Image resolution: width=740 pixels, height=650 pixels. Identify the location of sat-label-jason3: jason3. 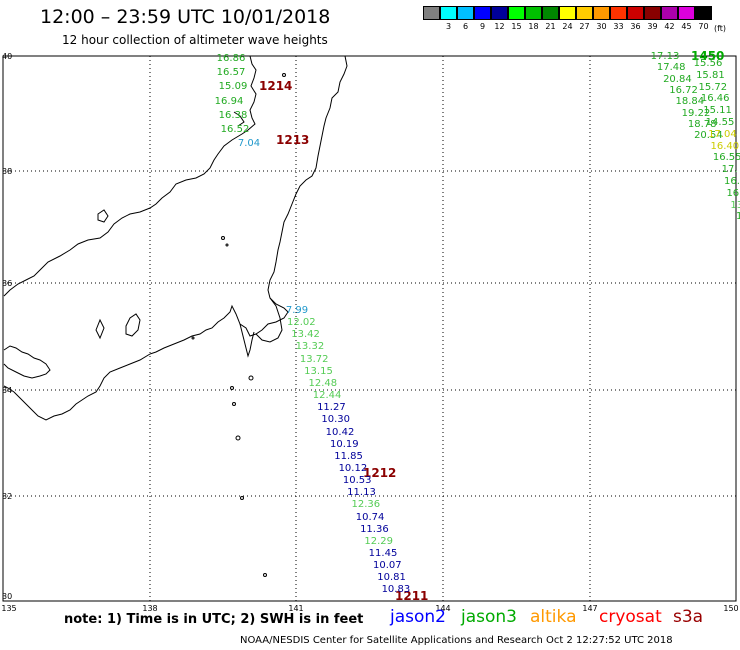
(489, 617).